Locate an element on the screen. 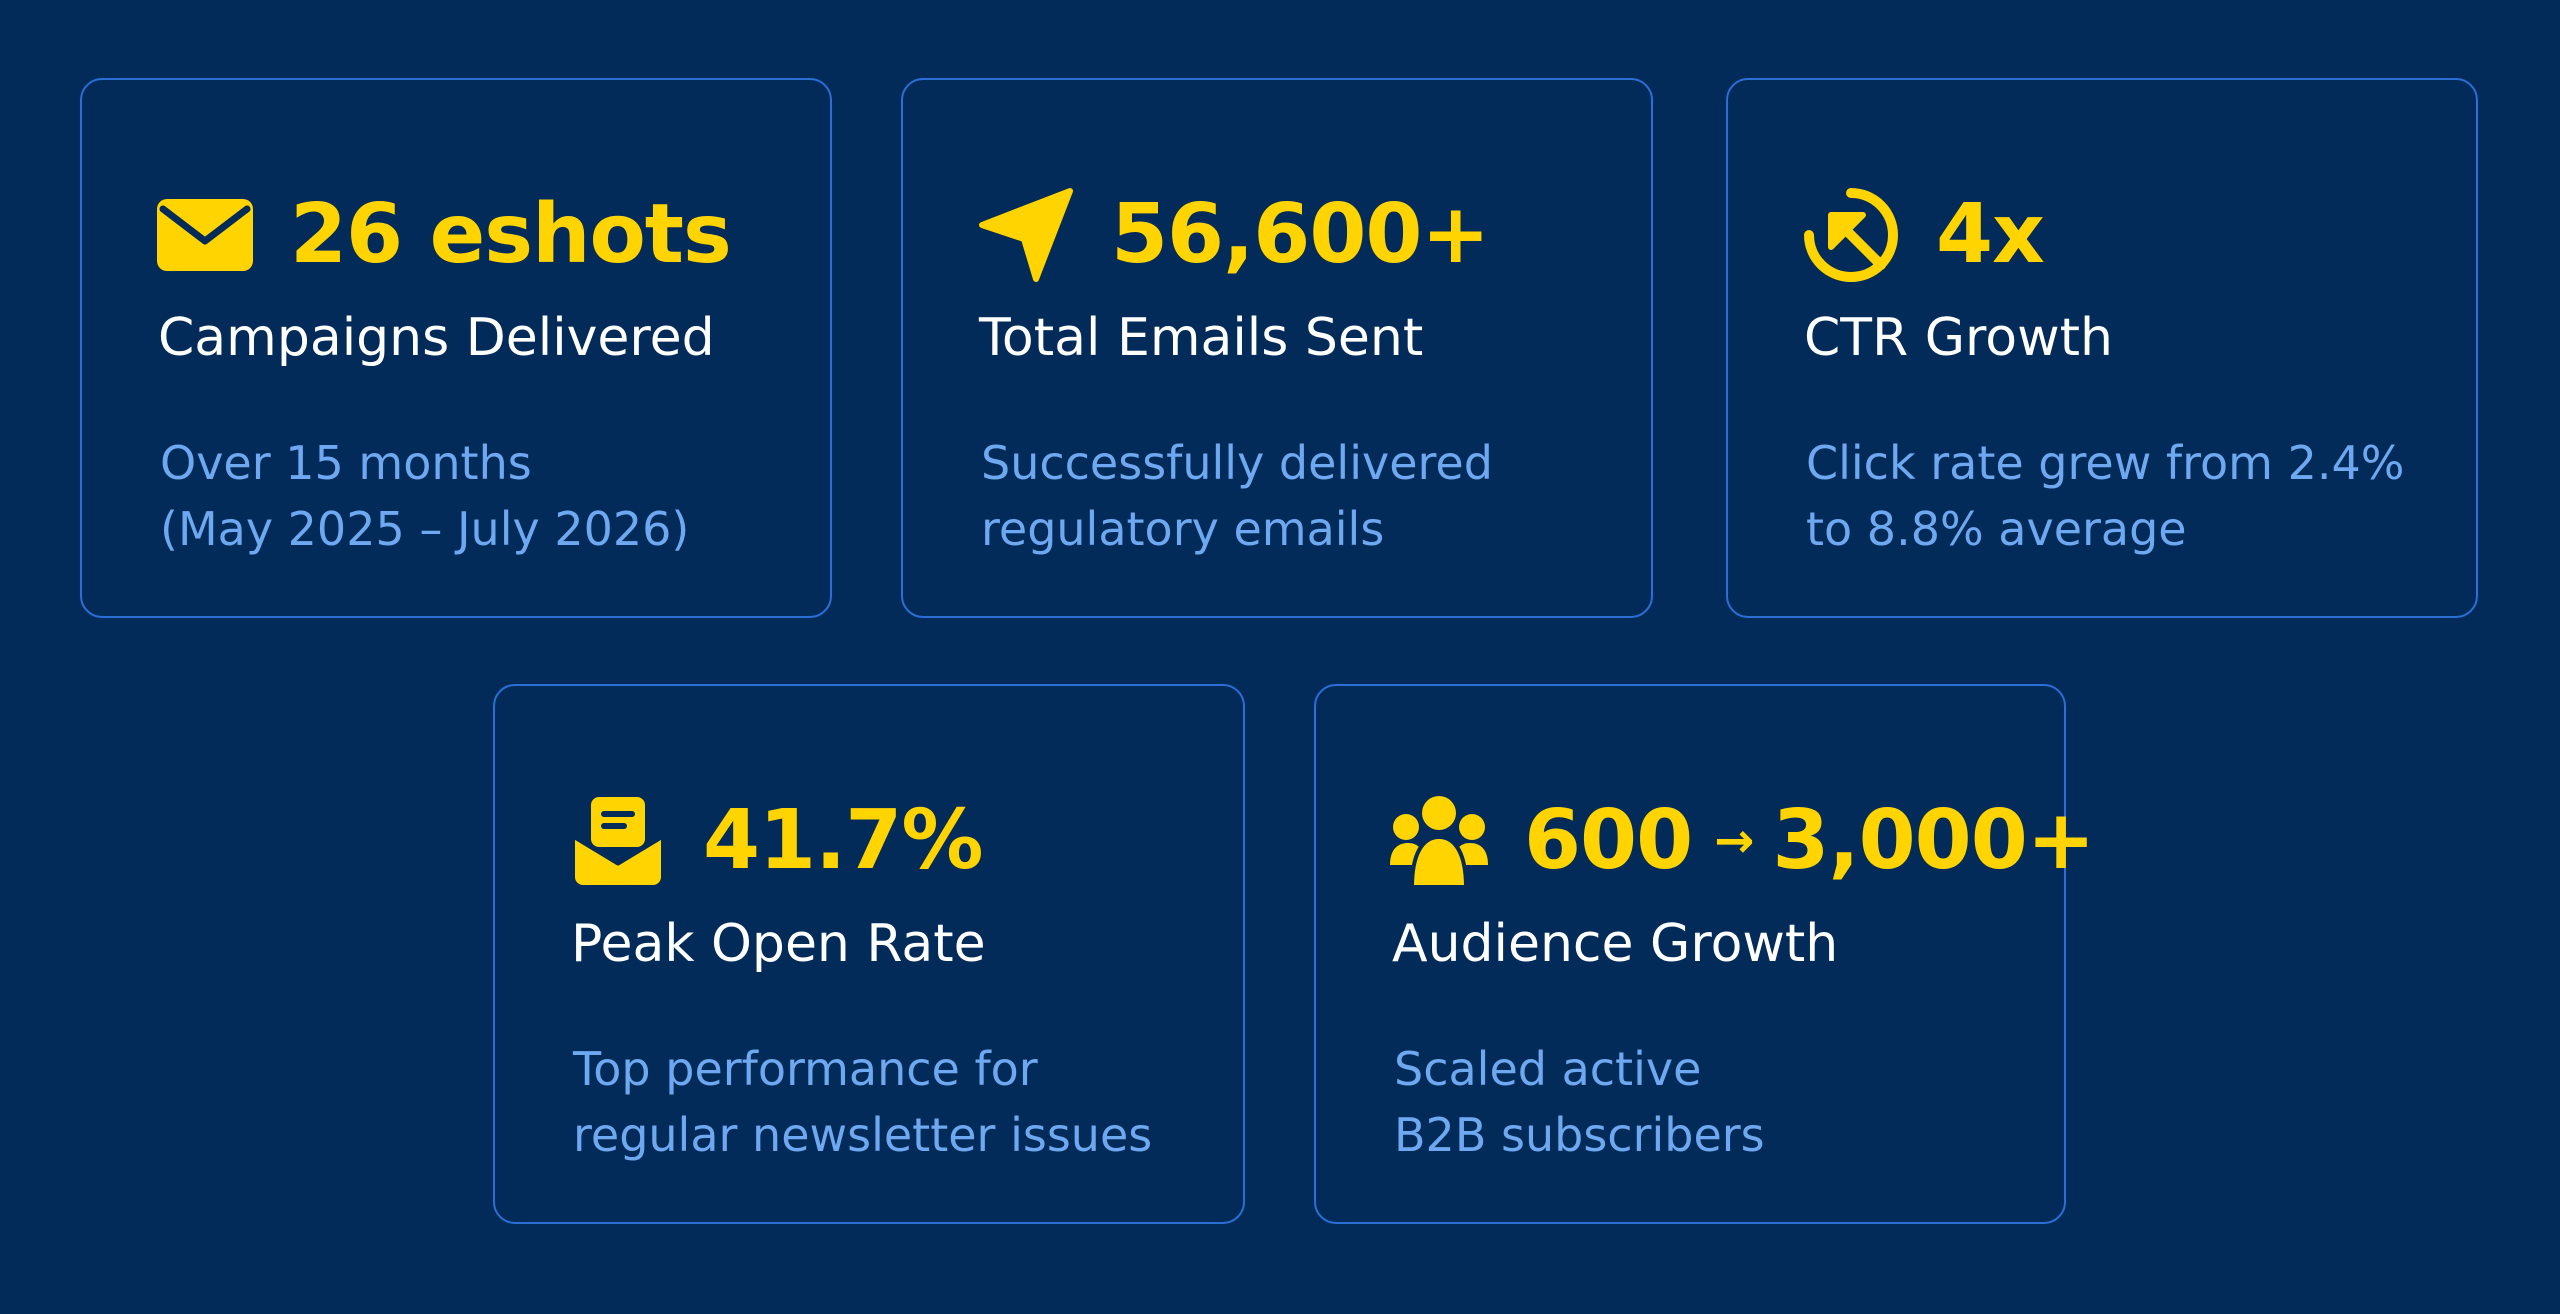 The height and width of the screenshot is (1314, 2560). open-envelope-icon is located at coordinates (618, 841).